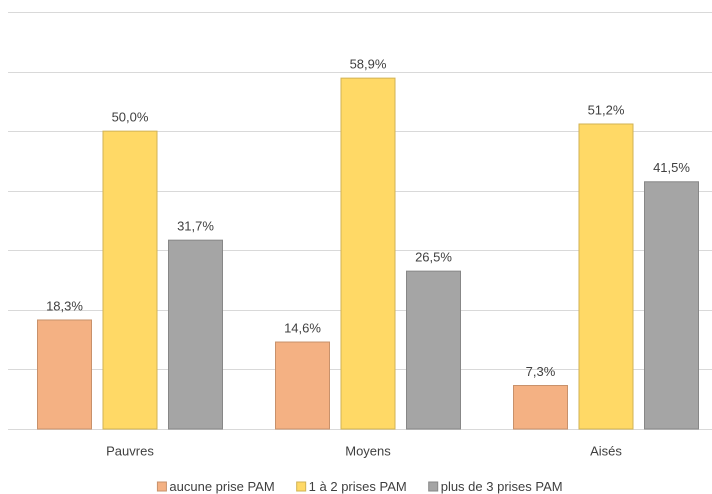 This screenshot has height=494, width=712. Describe the element at coordinates (606, 450) in the screenshot. I see `x-tick-label: Aisés` at that location.